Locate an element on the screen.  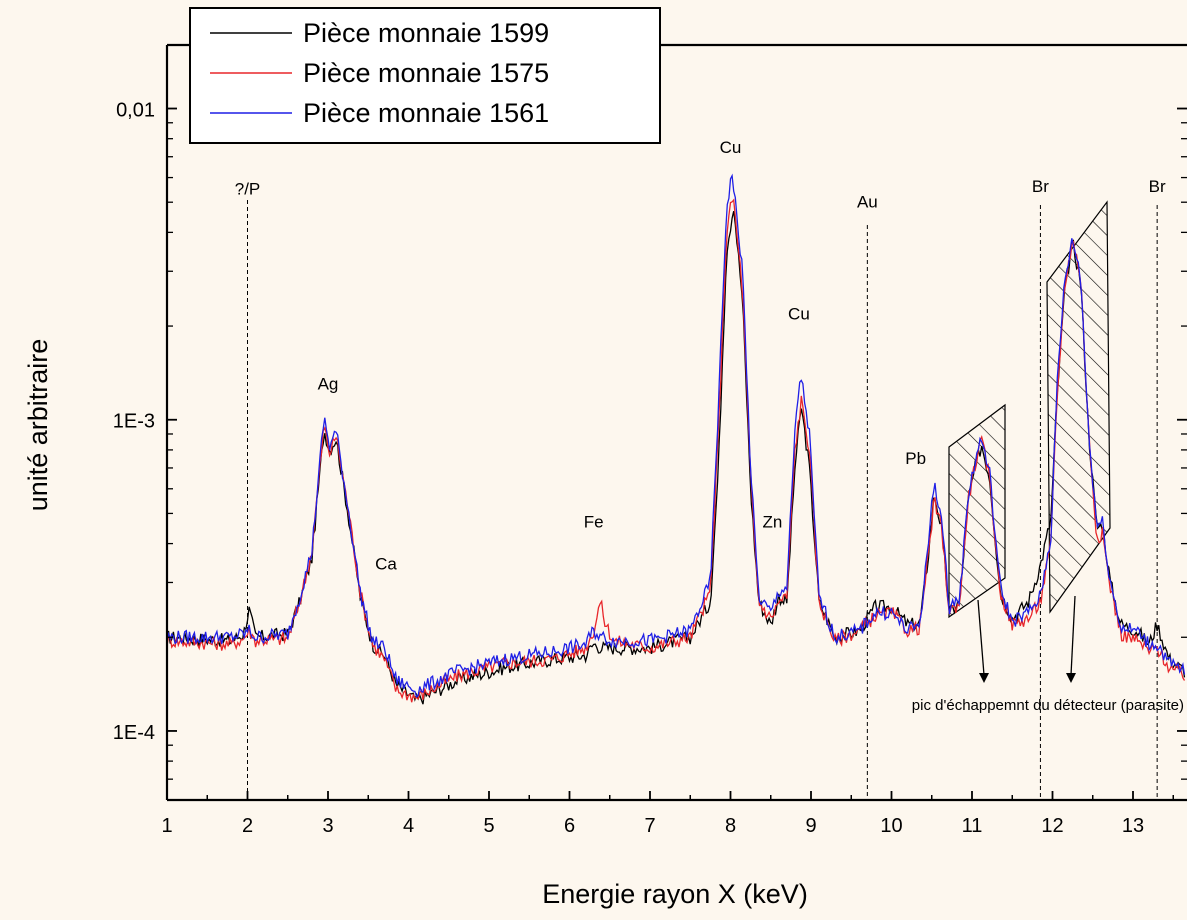
x-tick-label: 12 is located at coordinates (1052, 826).